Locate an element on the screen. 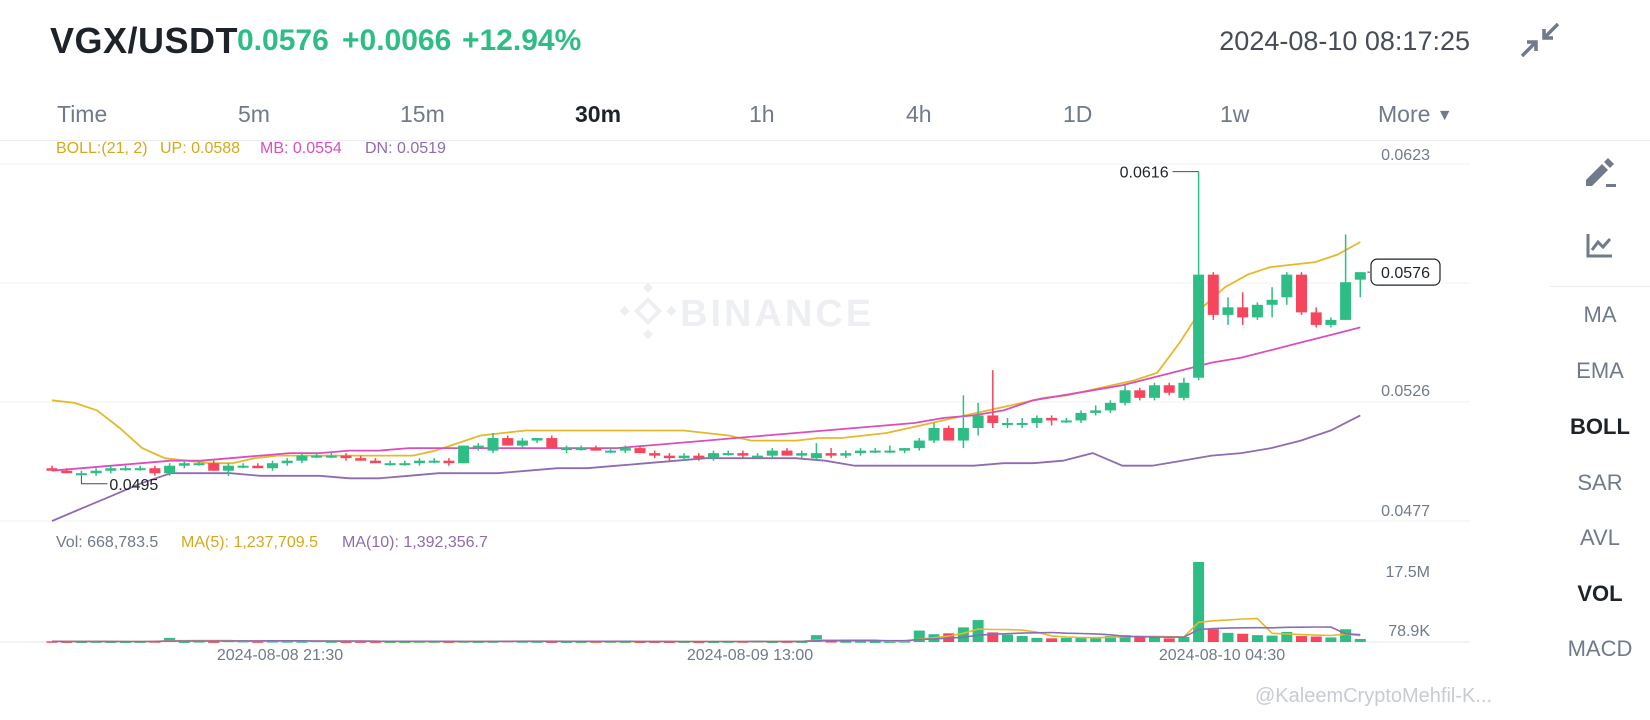 This screenshot has height=720, width=1650. tab-more-label: More is located at coordinates (1404, 114).